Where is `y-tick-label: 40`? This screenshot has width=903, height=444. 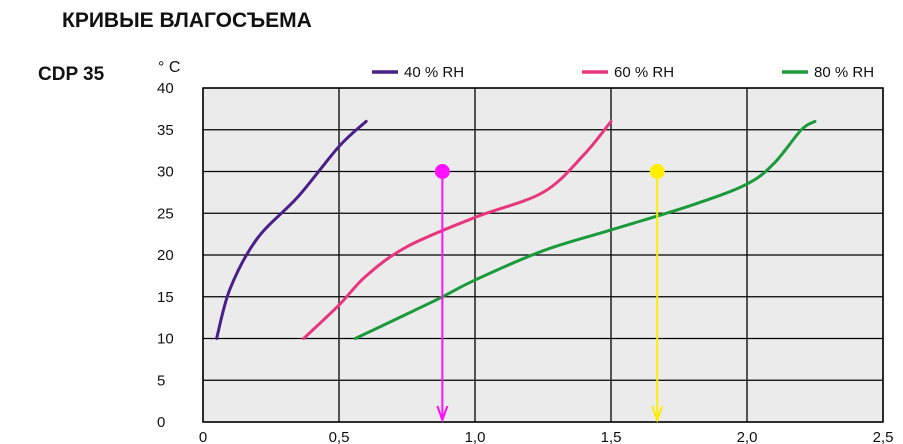 y-tick-label: 40 is located at coordinates (165, 88).